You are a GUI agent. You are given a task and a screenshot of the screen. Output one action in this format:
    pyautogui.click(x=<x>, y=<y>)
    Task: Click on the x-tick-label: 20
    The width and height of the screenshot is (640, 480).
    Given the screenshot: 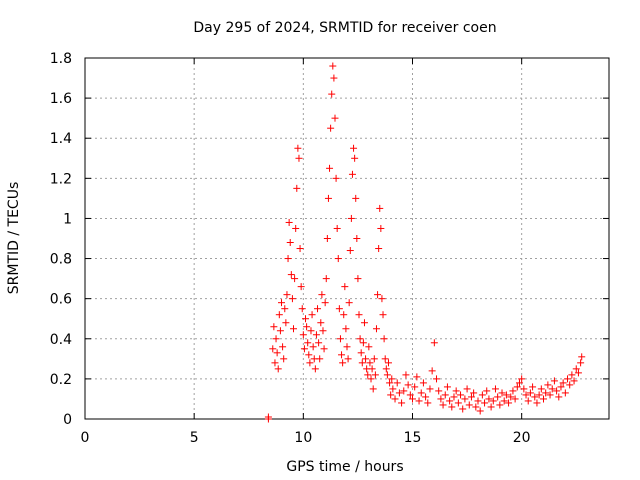 What is the action you would take?
    pyautogui.click(x=522, y=438)
    